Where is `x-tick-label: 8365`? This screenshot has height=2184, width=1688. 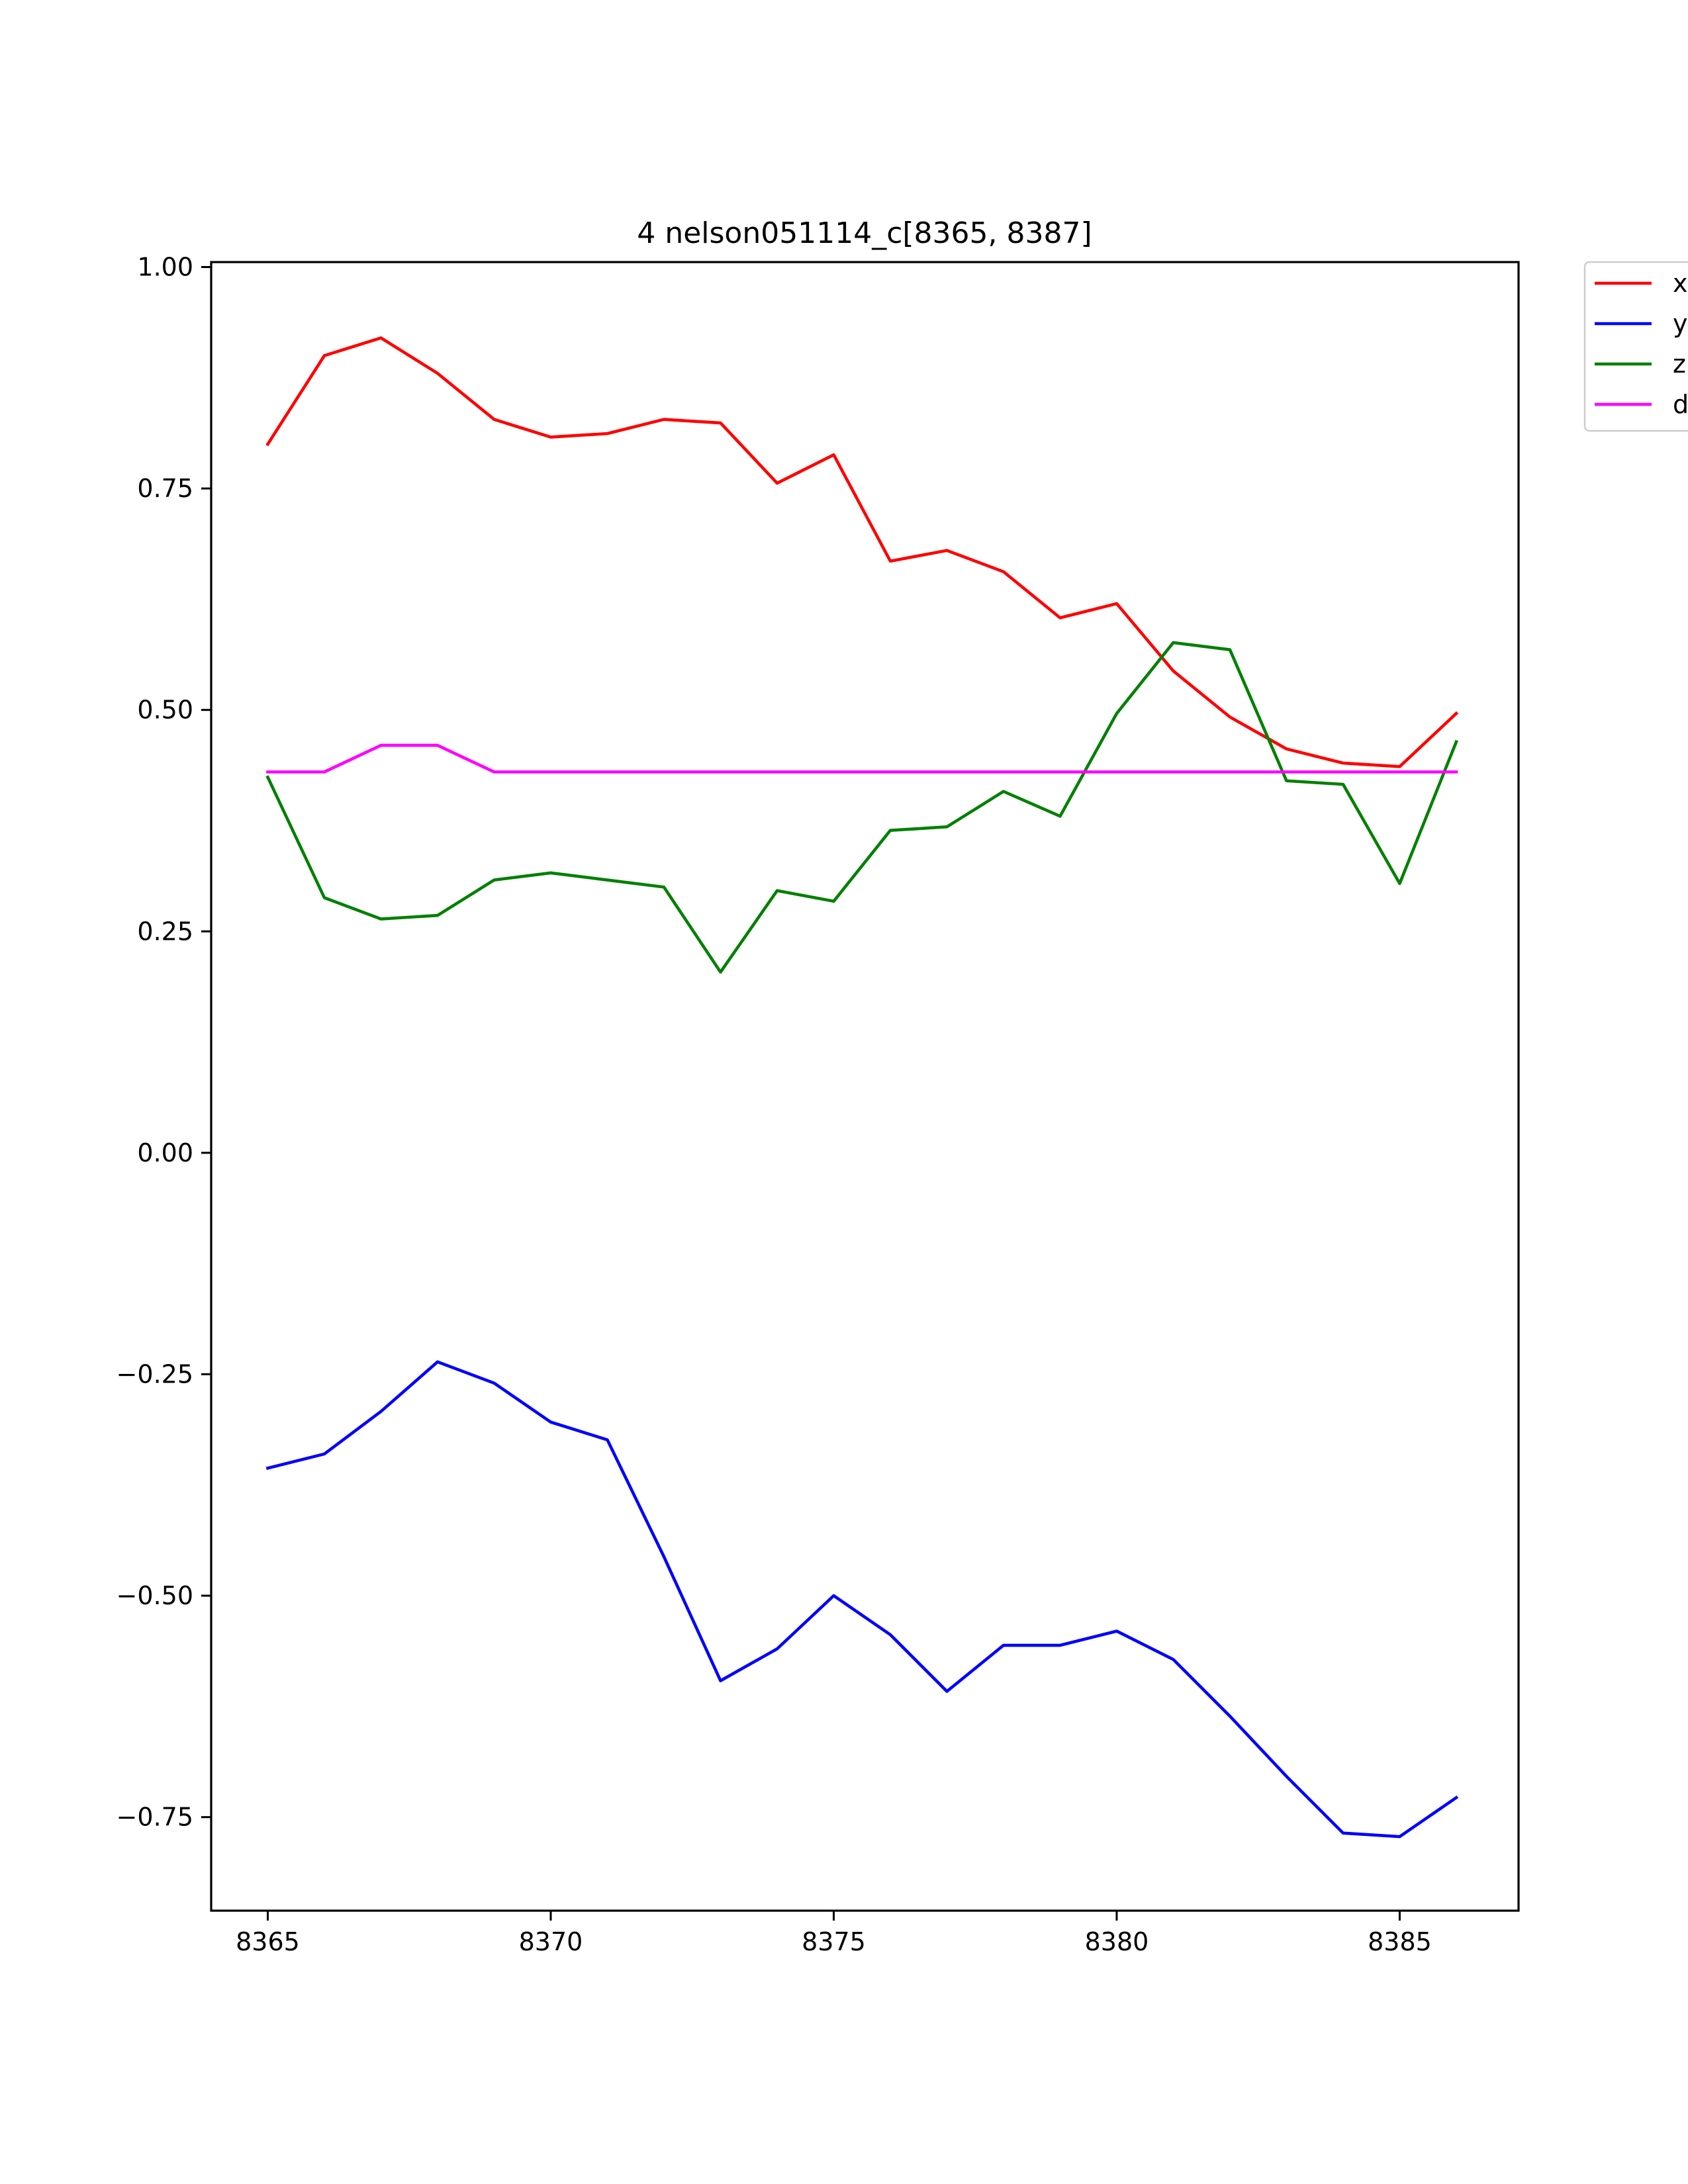
x-tick-label: 8365 is located at coordinates (268, 1942).